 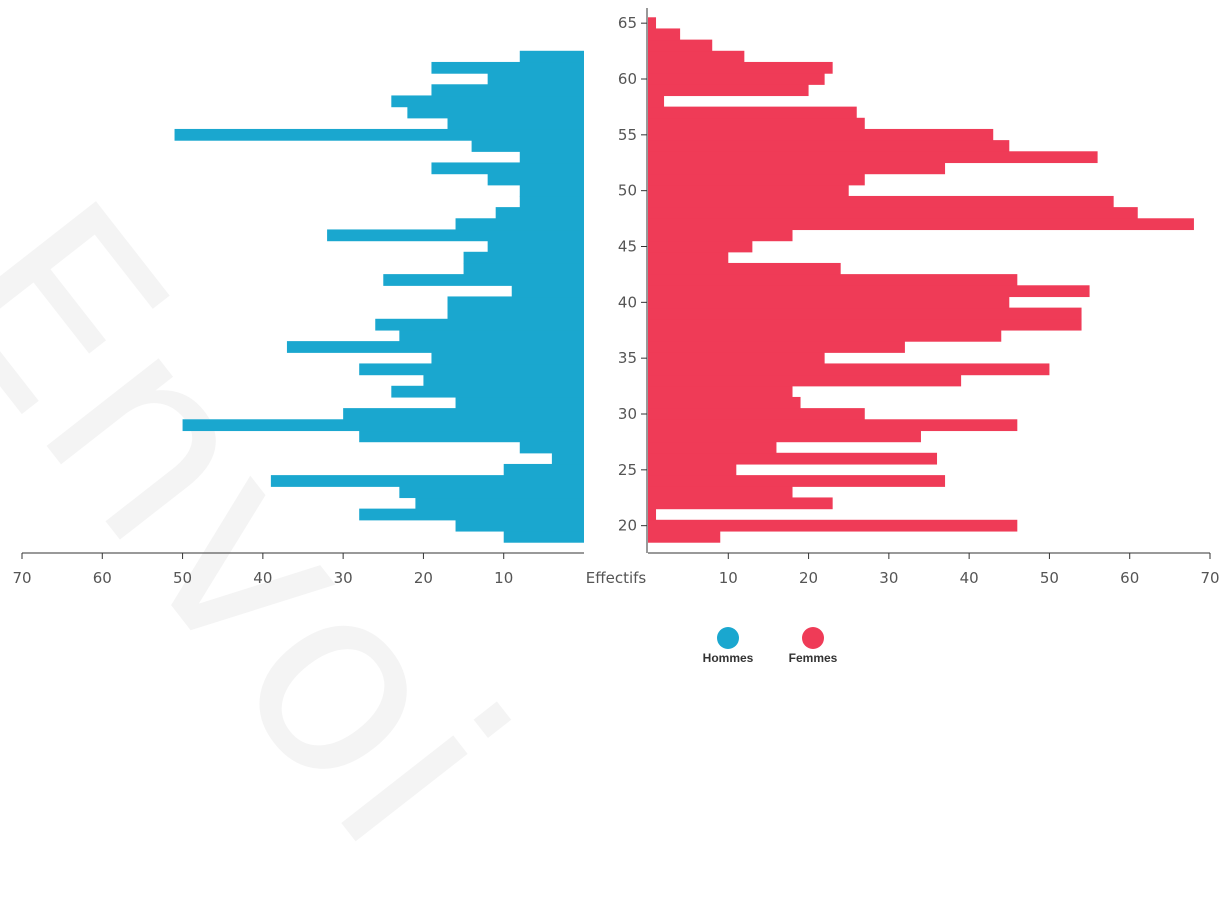 What do you see at coordinates (627, 358) in the screenshot?
I see `age-tick-label-35: 35` at bounding box center [627, 358].